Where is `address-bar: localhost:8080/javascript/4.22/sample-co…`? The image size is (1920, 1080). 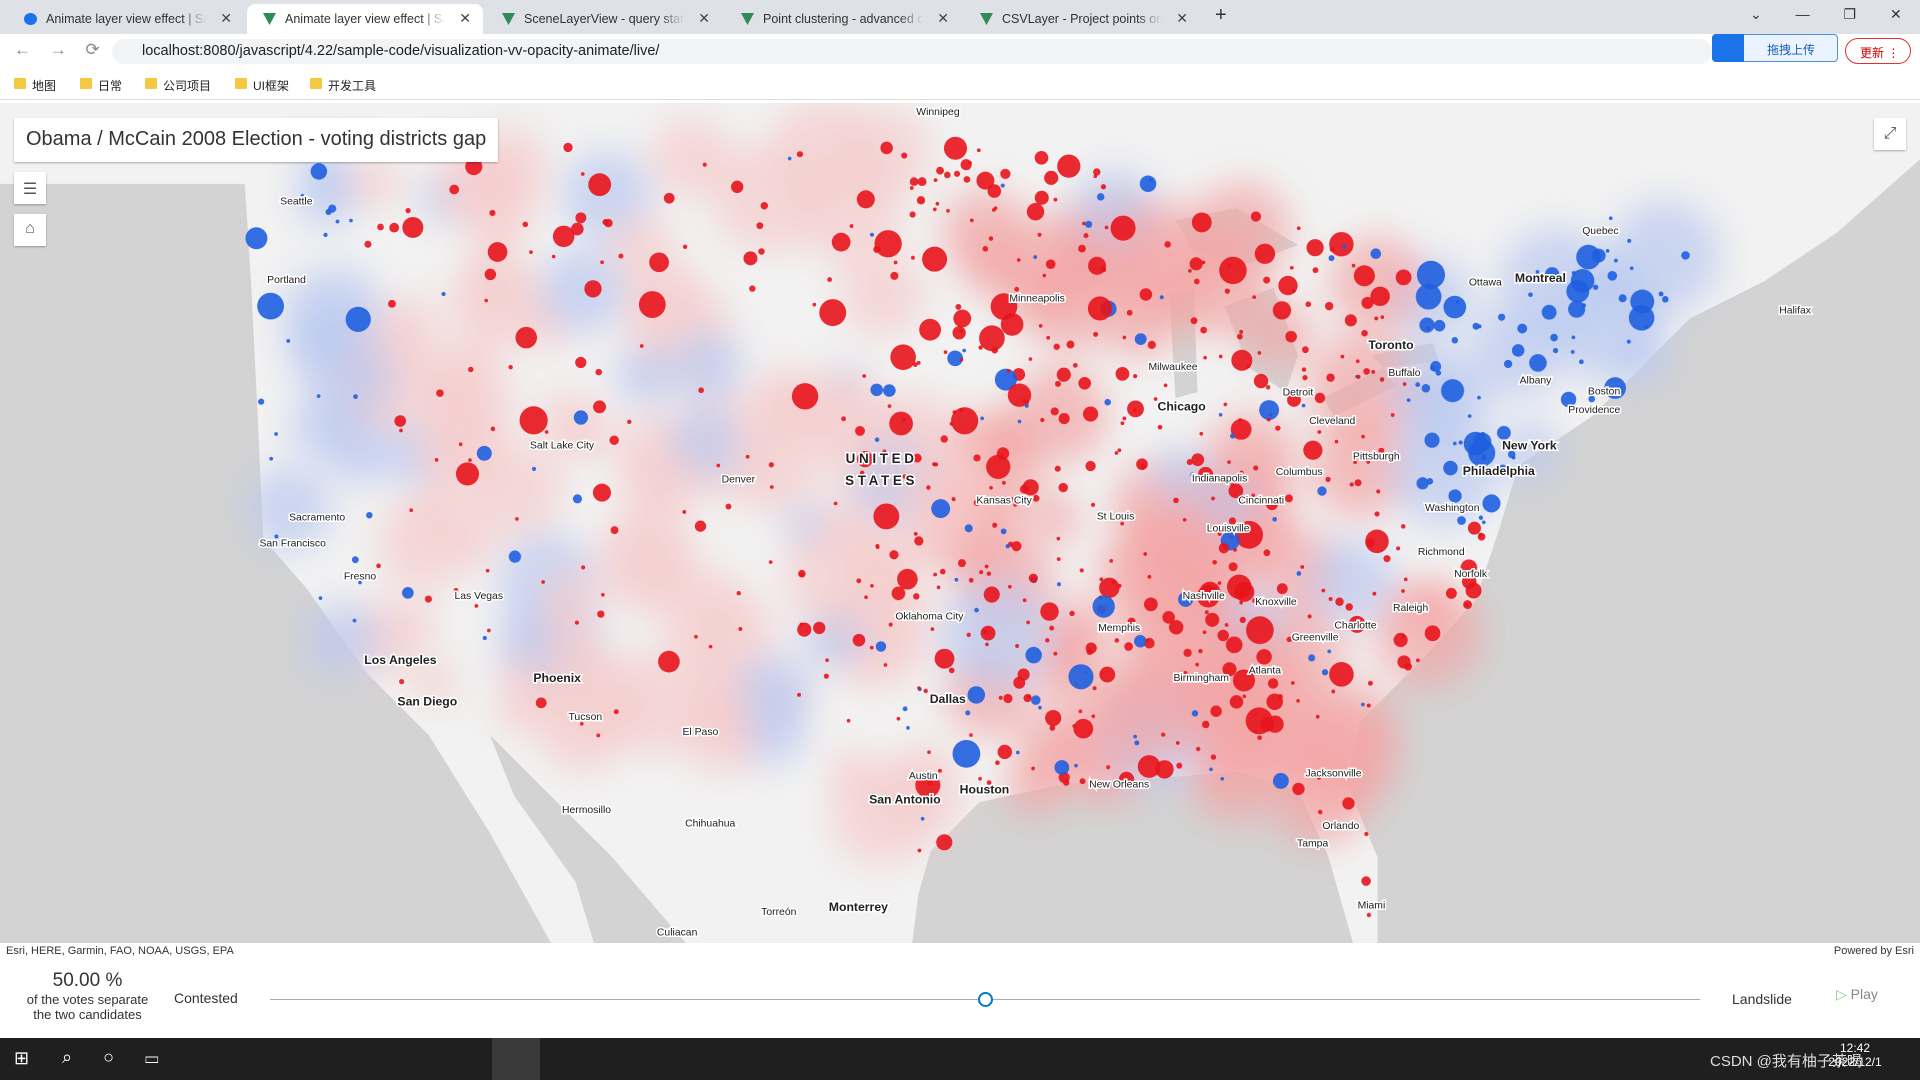
address-bar: localhost:8080/javascript/4.22/sample-co… is located at coordinates (912, 51).